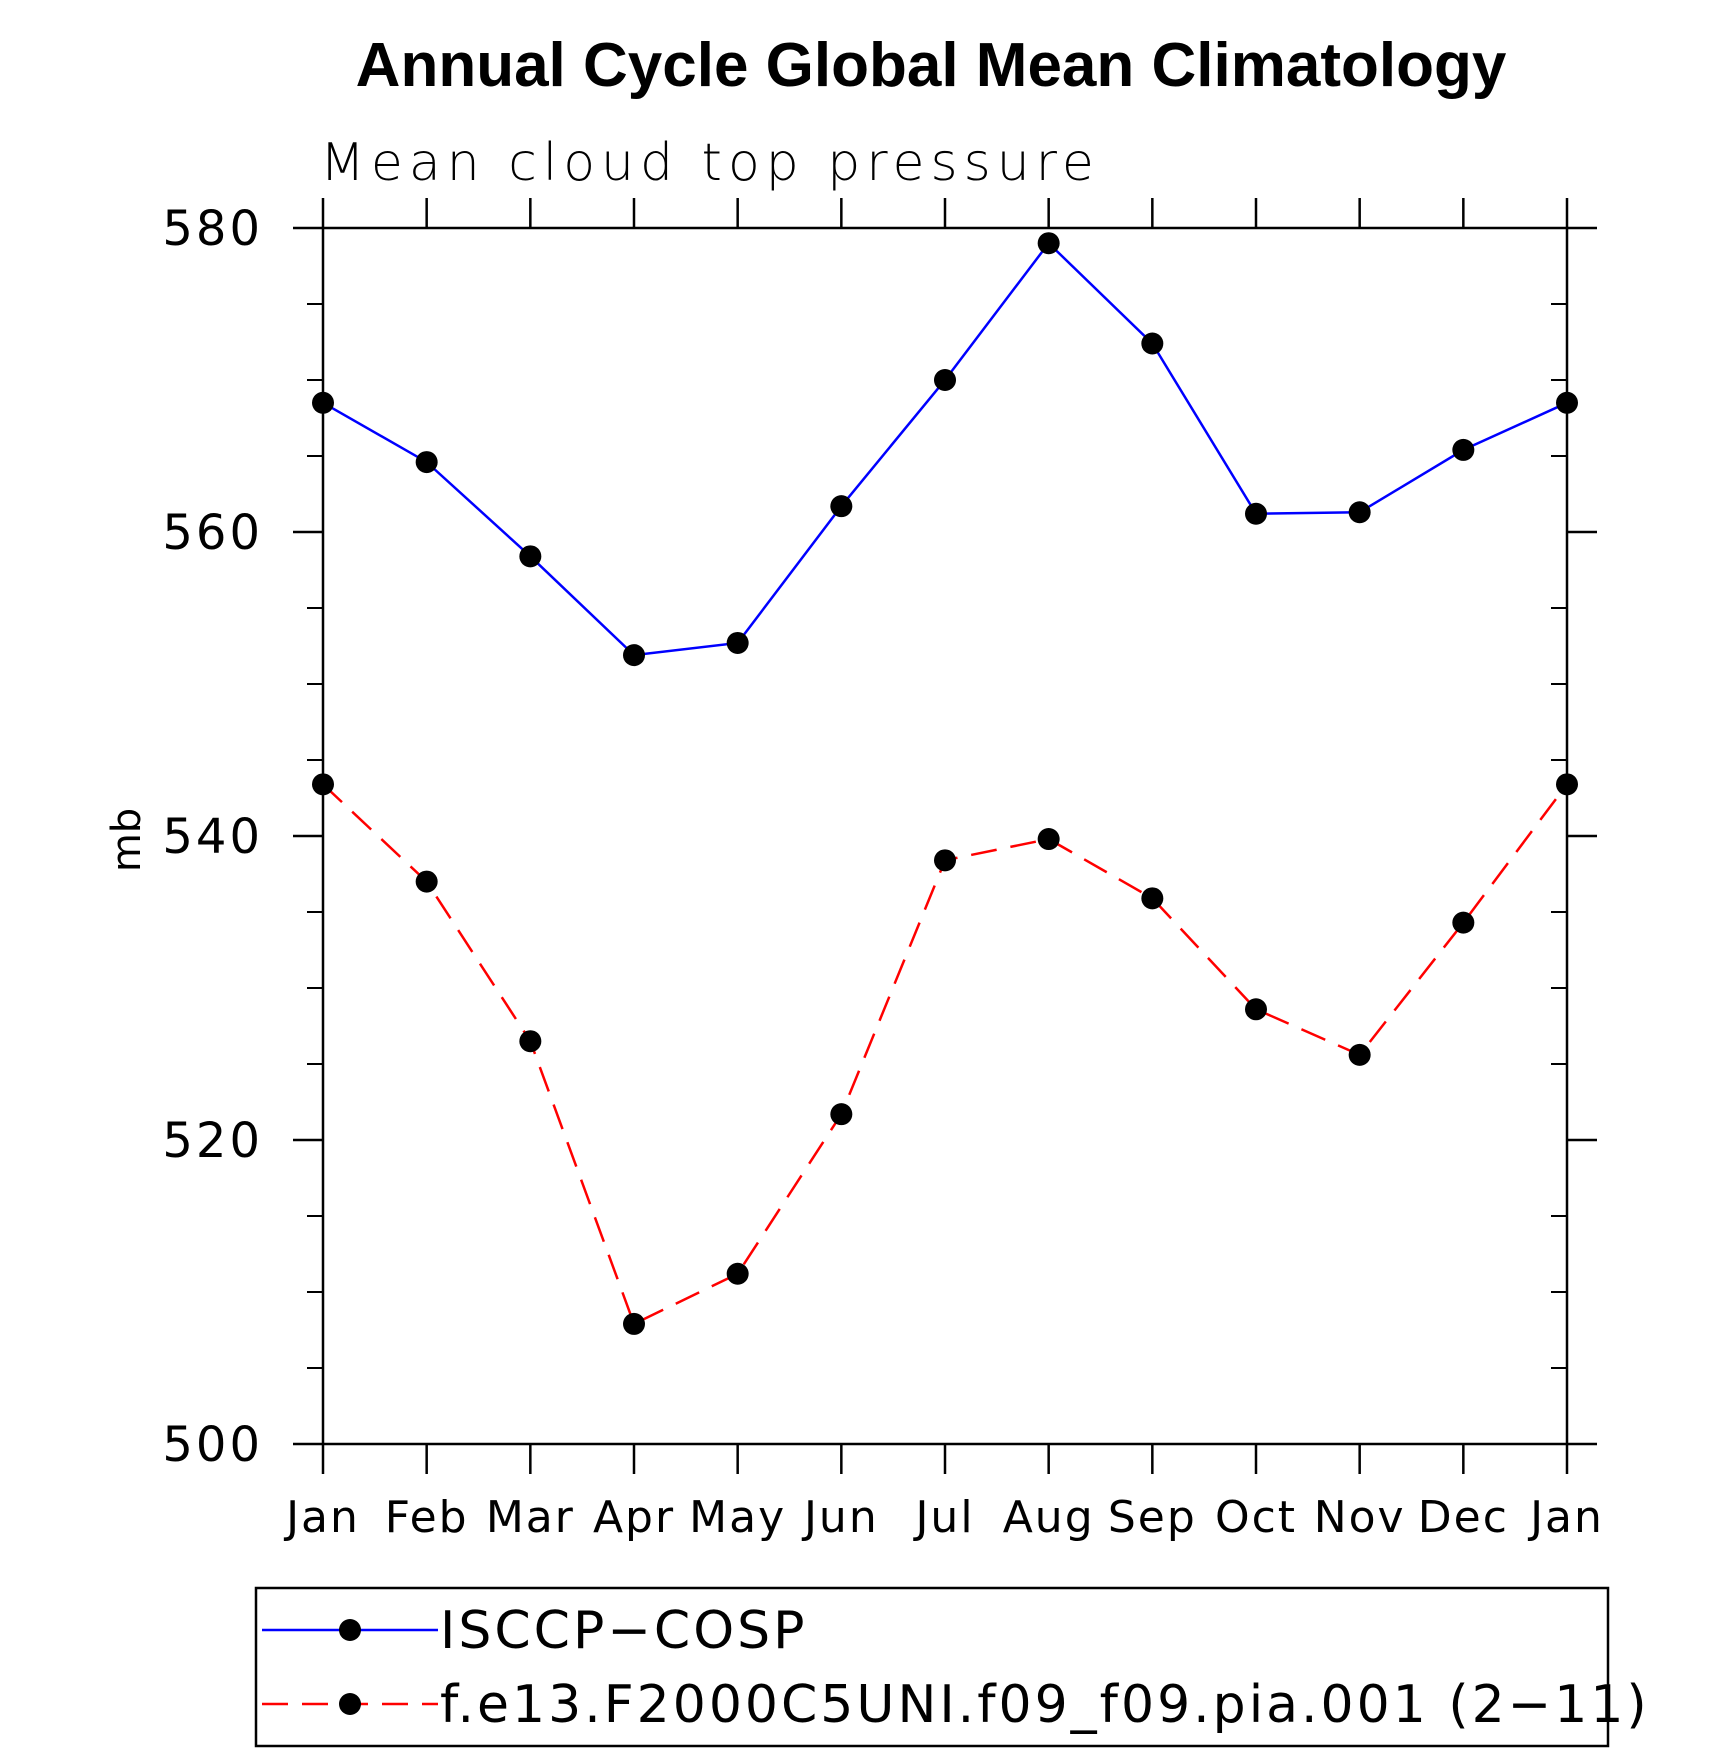 The height and width of the screenshot is (1751, 1710). Describe the element at coordinates (212, 1141) in the screenshot. I see `y-tick-label: 520` at that location.